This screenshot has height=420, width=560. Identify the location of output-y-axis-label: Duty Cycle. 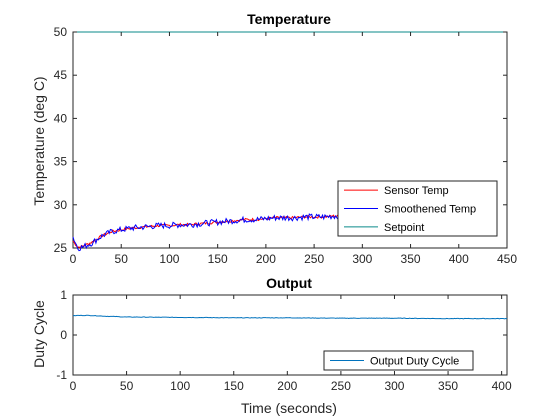
(39, 334).